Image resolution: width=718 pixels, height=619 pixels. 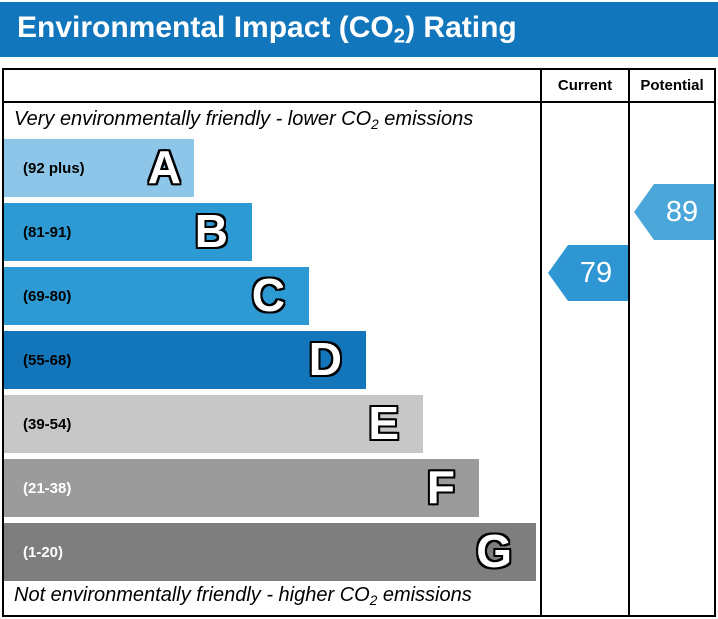 I want to click on band-a-letter: A, so click(x=164, y=167).